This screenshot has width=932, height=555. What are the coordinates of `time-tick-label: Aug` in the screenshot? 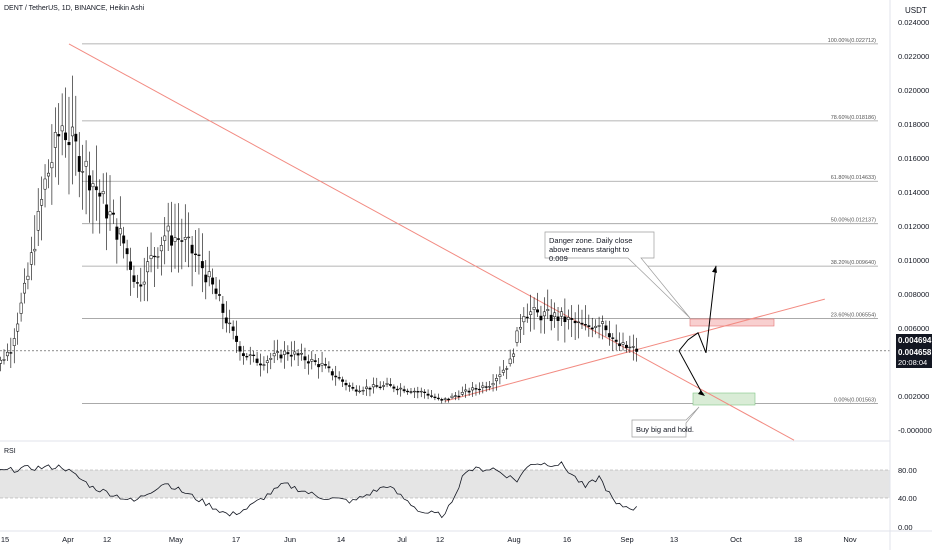 It's located at (513, 539).